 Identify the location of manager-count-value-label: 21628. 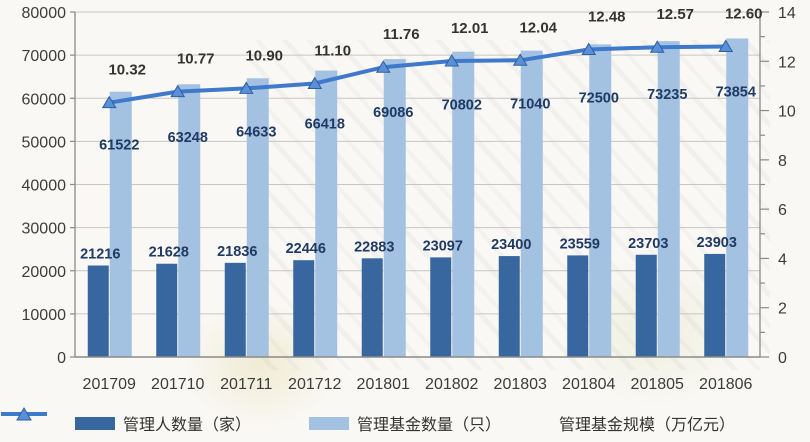
(169, 253).